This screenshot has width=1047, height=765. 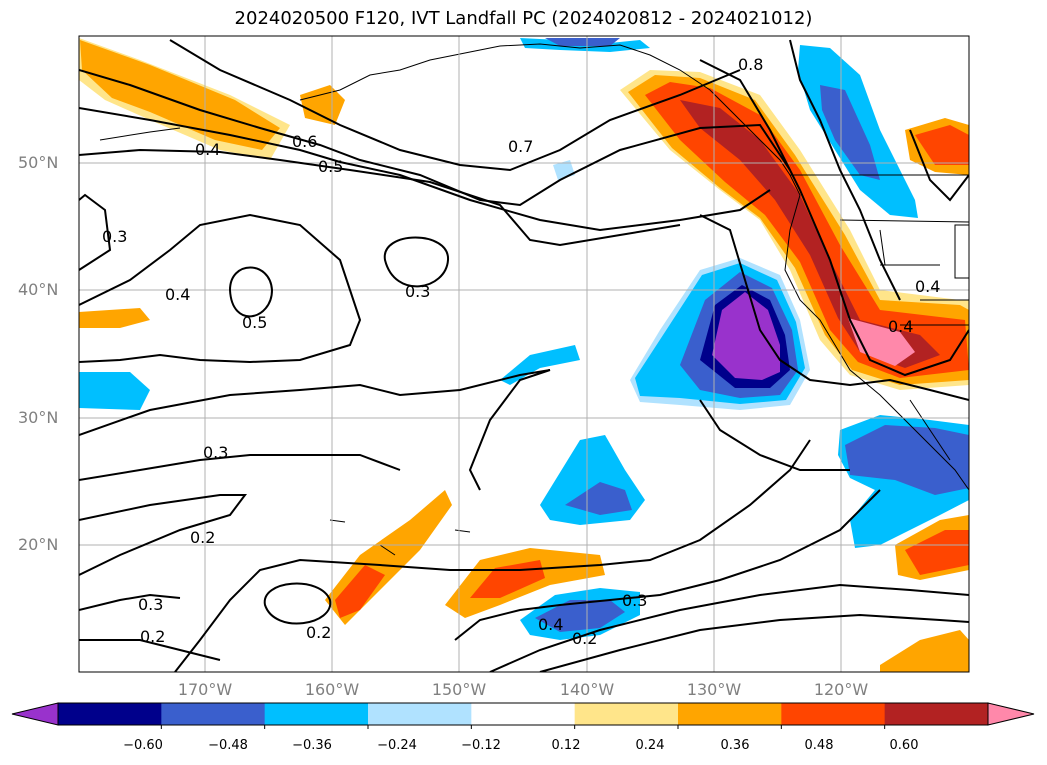 What do you see at coordinates (566, 745) in the screenshot?
I see `colorbar-tick: 0.12` at bounding box center [566, 745].